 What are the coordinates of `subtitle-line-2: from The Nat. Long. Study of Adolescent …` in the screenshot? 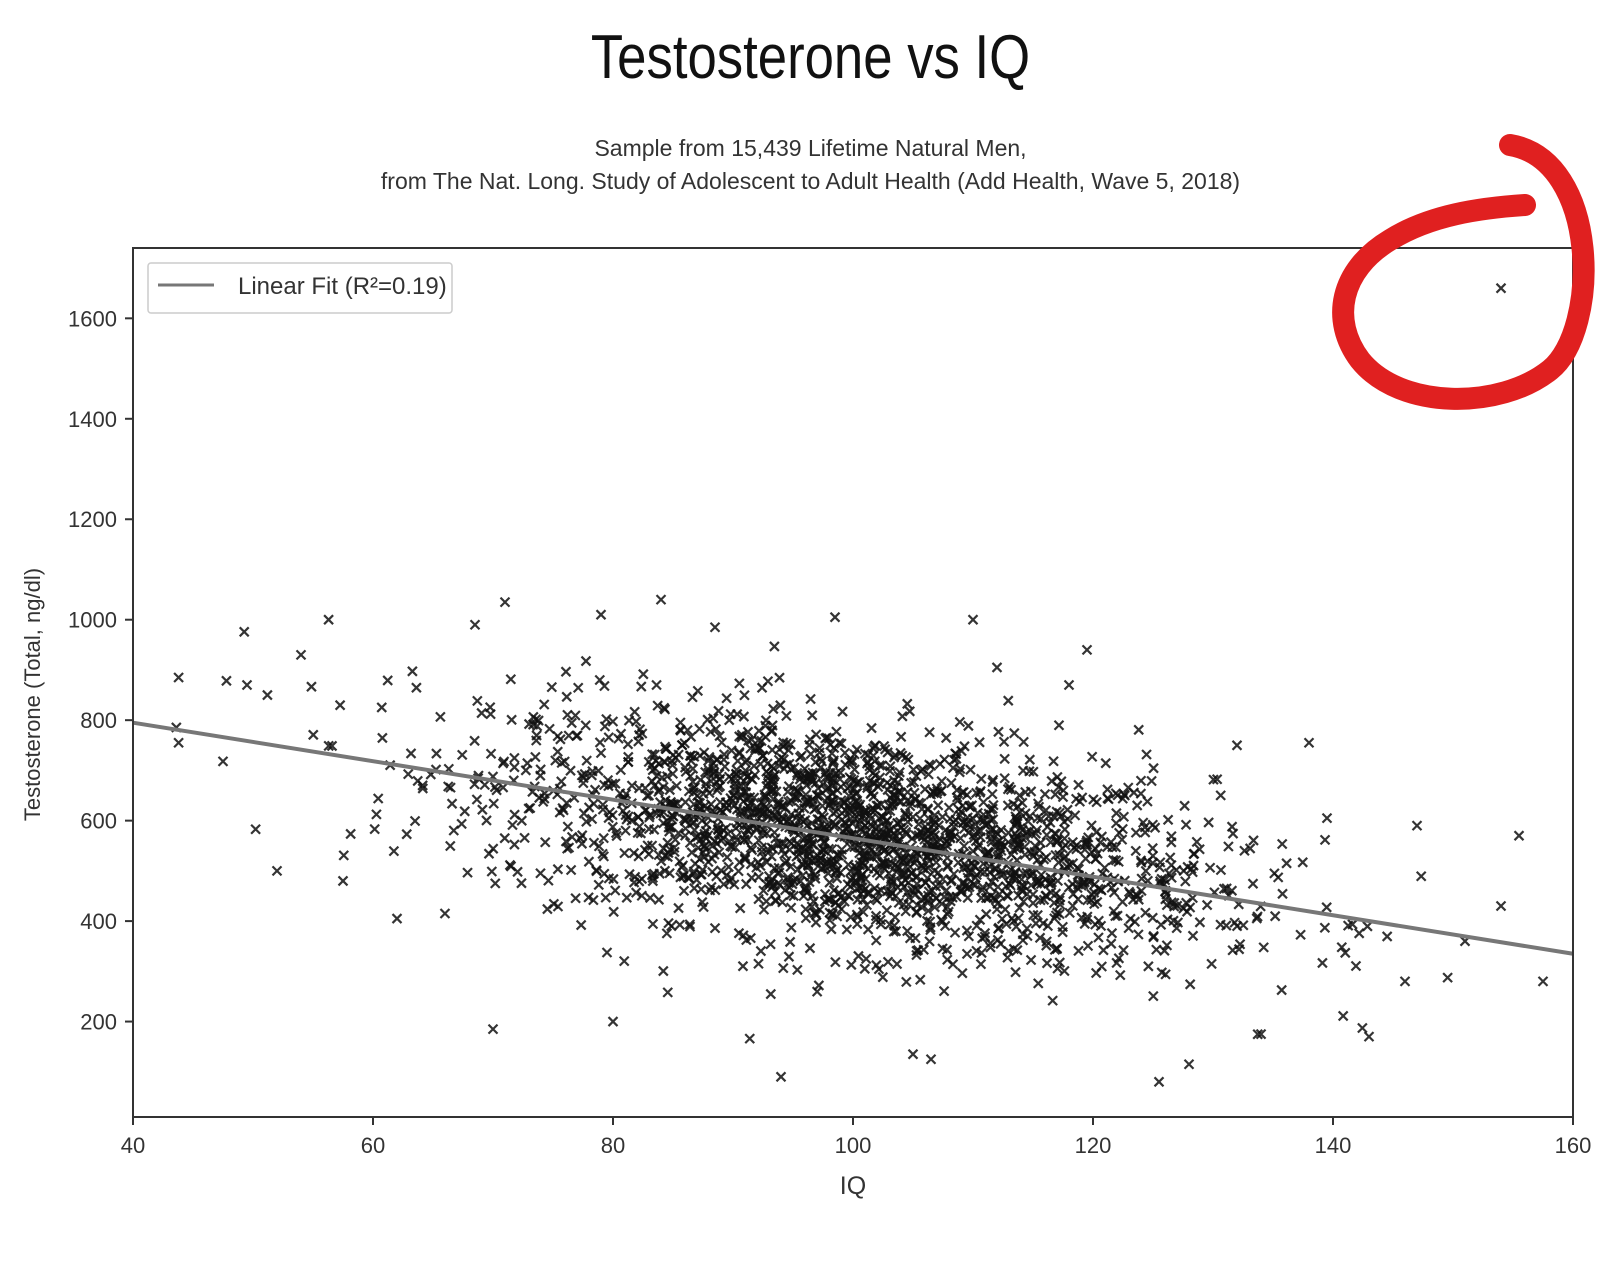 It's located at (810, 181).